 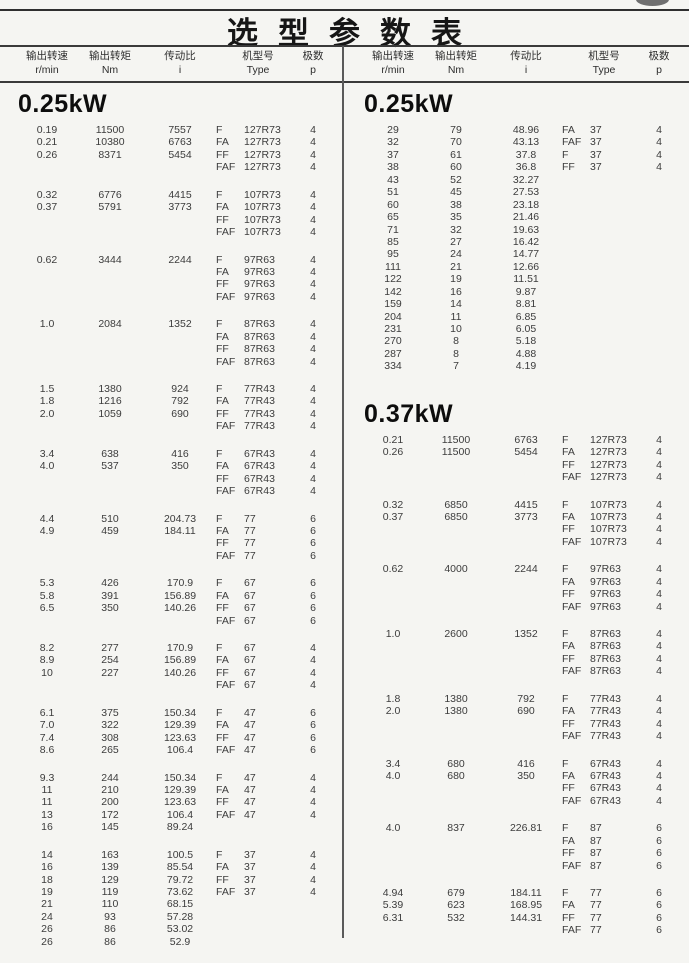 I want to click on cell-output-speed: 287, so click(x=393, y=353).